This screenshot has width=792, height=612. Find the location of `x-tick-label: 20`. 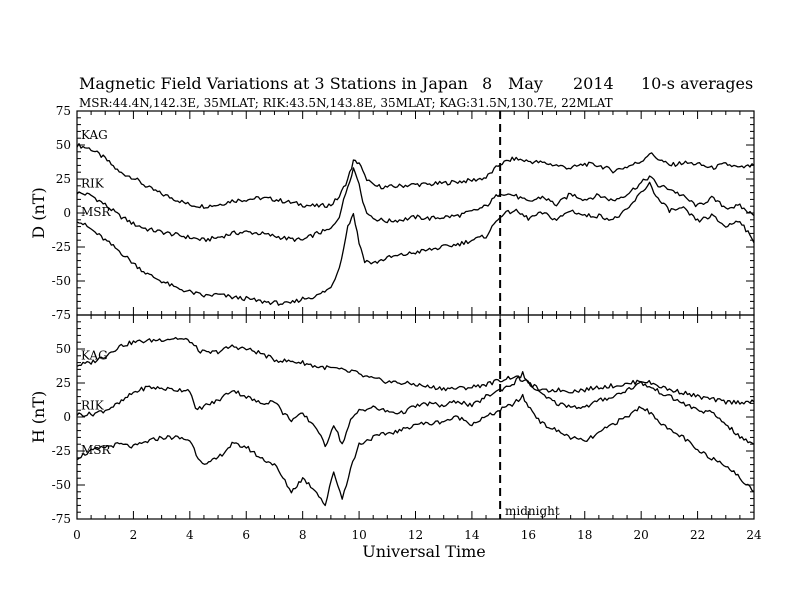

x-tick-label: 20 is located at coordinates (641, 535).